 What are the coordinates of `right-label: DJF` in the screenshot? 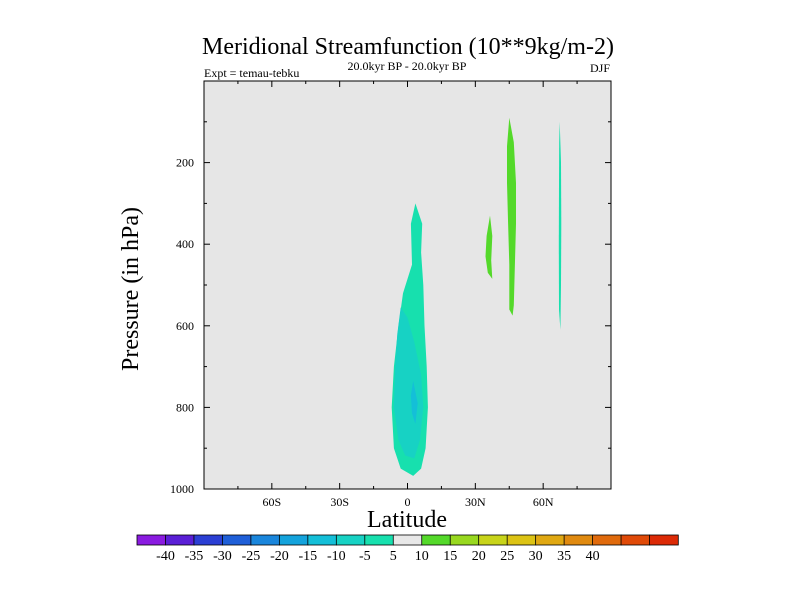 It's located at (600, 68).